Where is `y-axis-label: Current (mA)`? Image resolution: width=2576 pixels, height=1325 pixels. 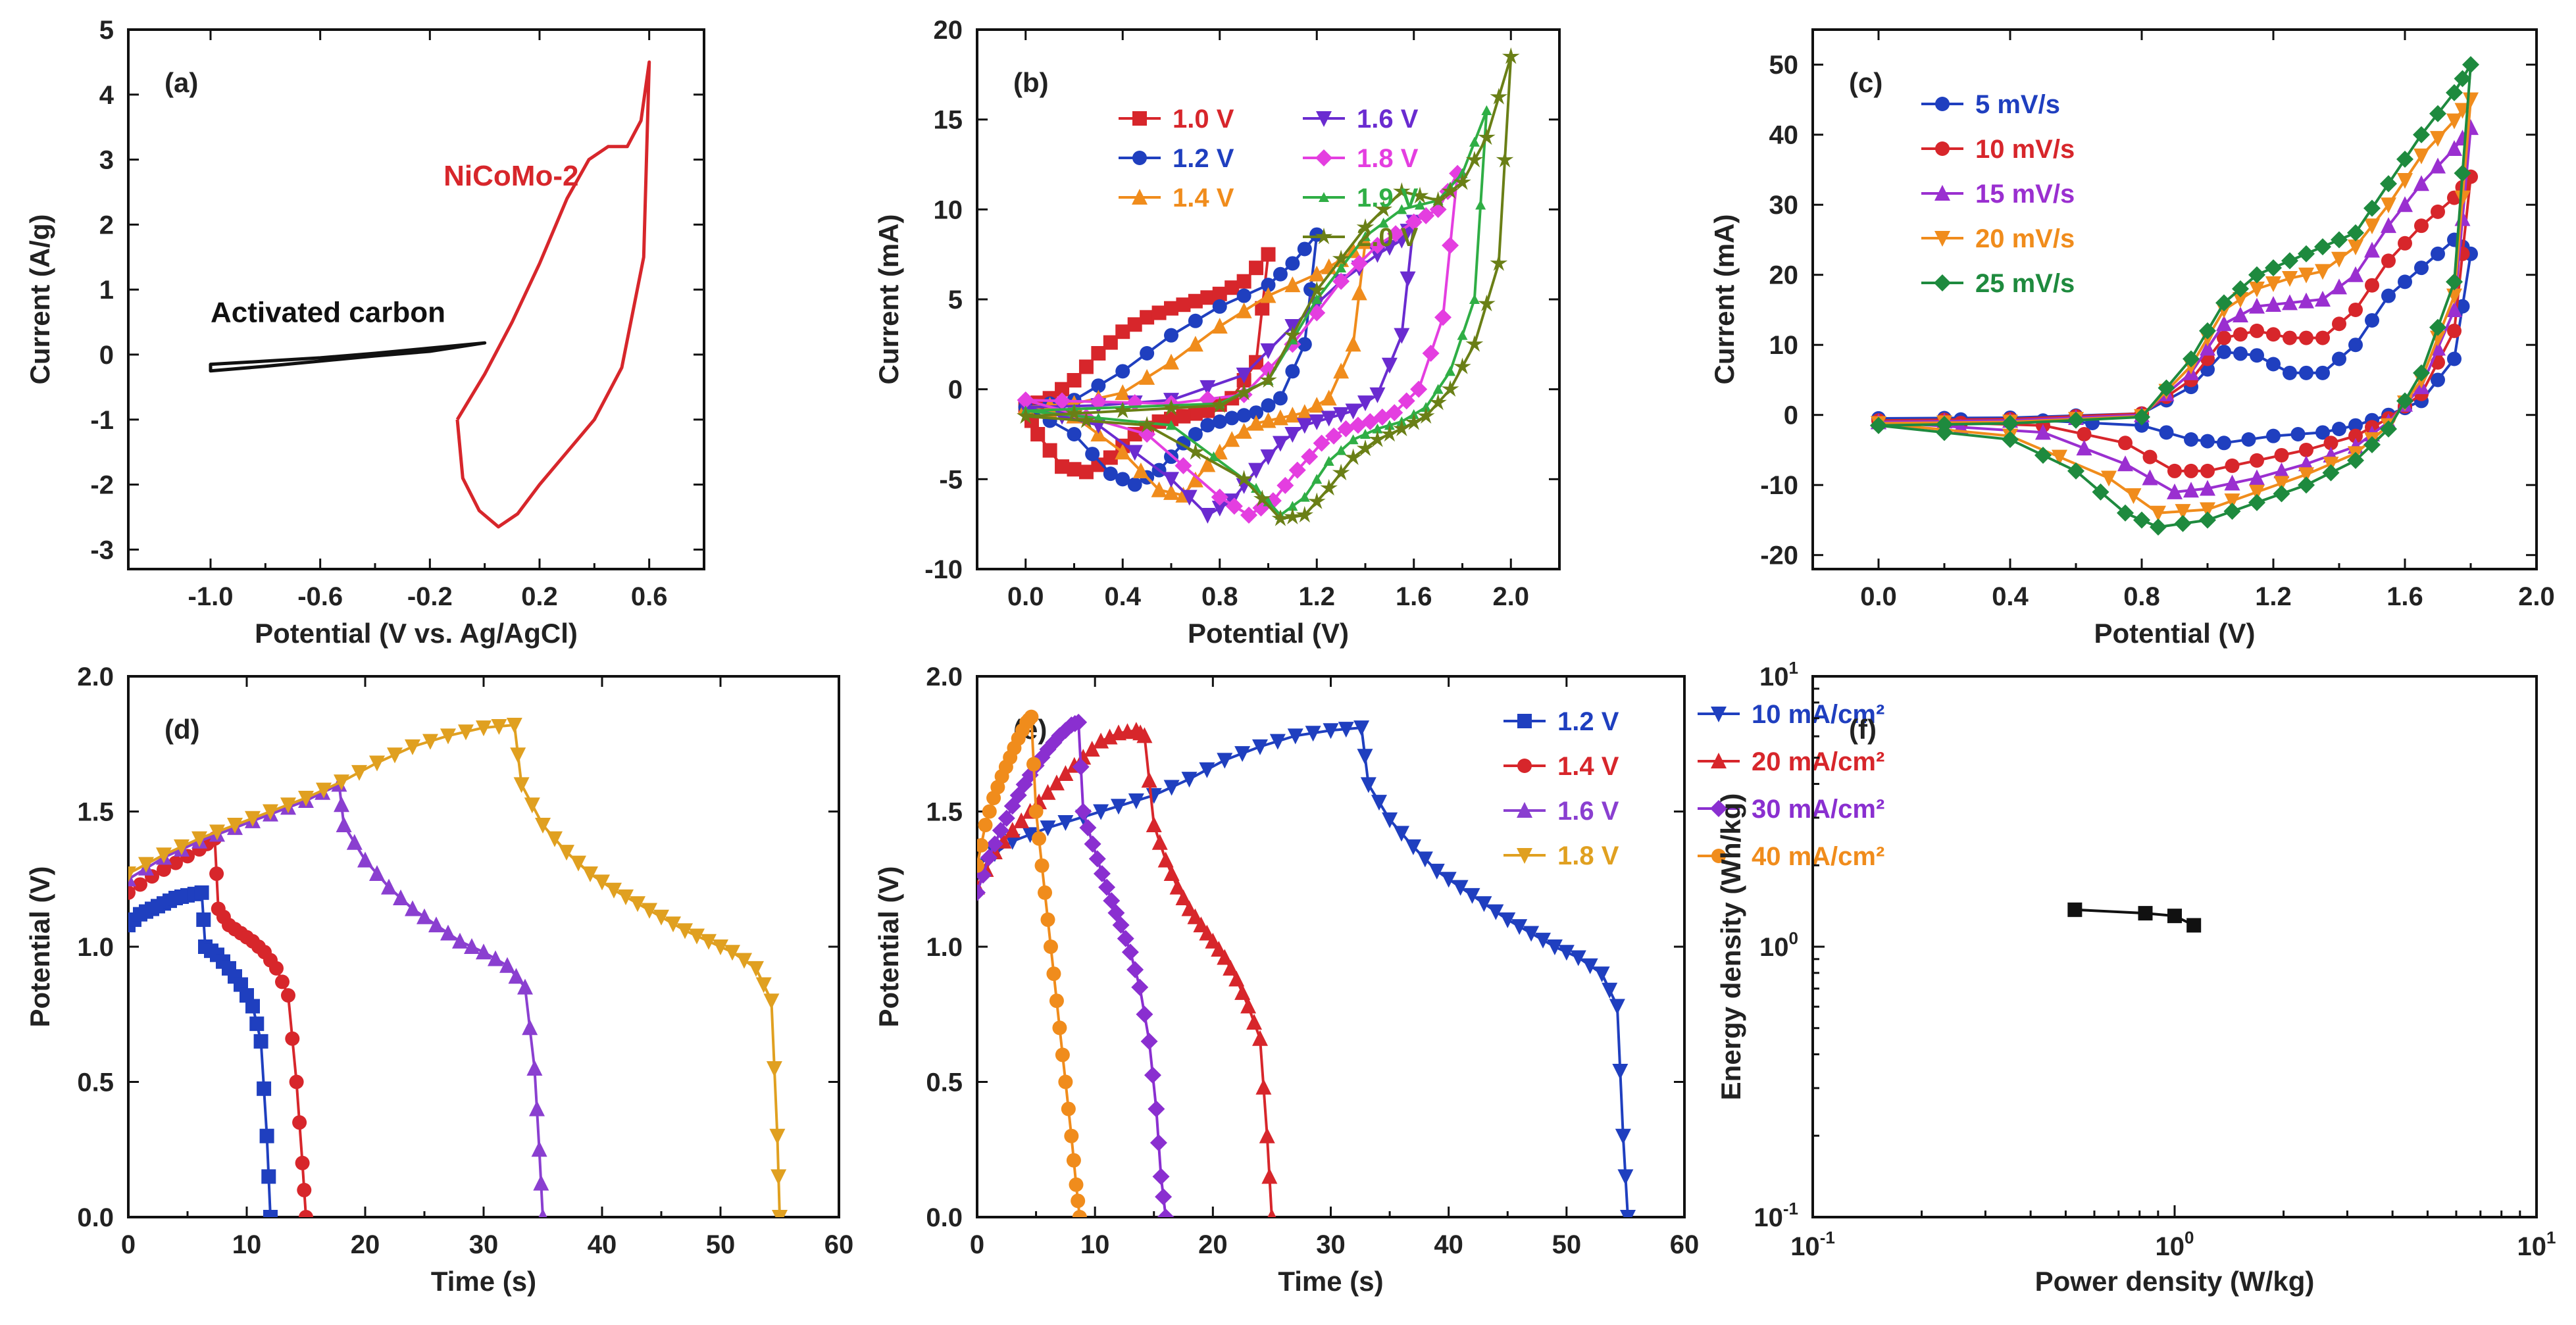
y-axis-label: Current (mA) is located at coordinates (888, 299).